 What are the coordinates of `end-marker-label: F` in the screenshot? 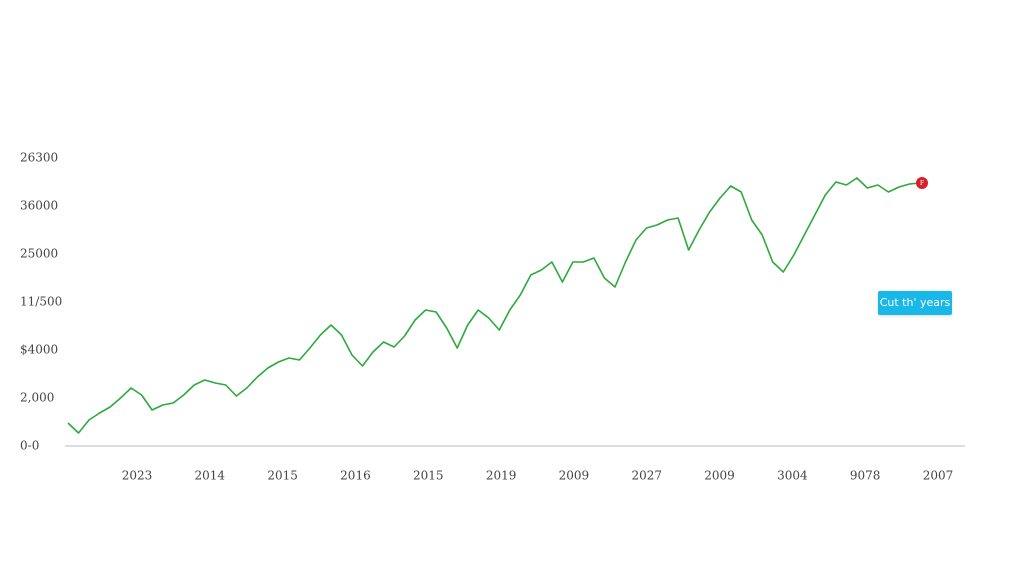 It's located at (922, 183).